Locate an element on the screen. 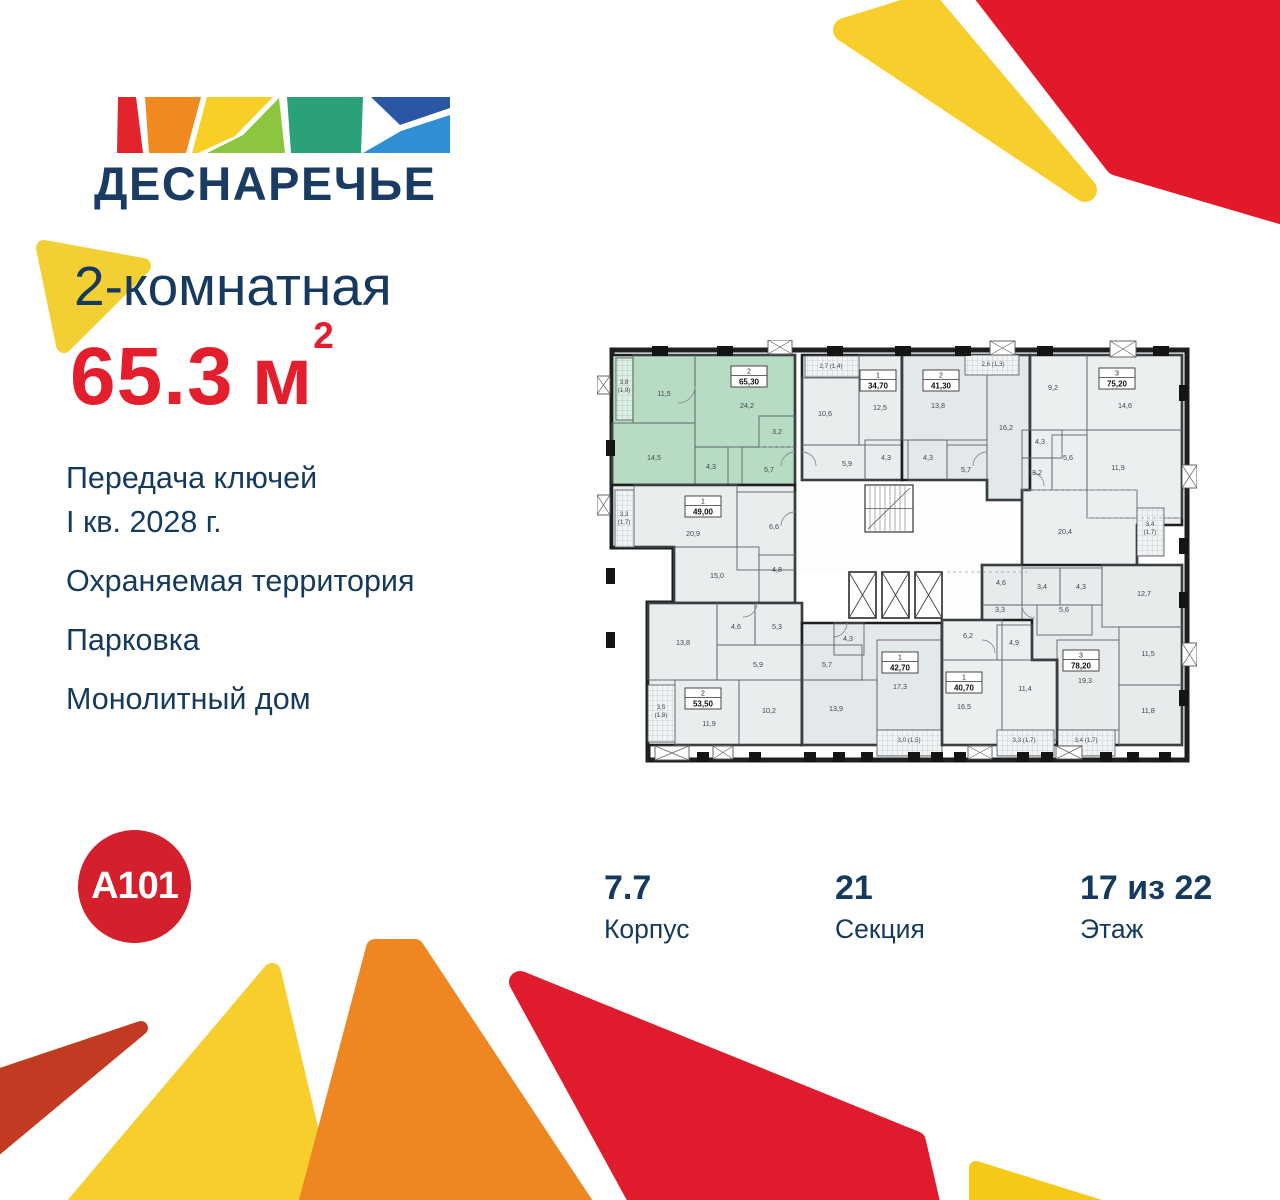  svg-text: 41,30 is located at coordinates (941, 386).